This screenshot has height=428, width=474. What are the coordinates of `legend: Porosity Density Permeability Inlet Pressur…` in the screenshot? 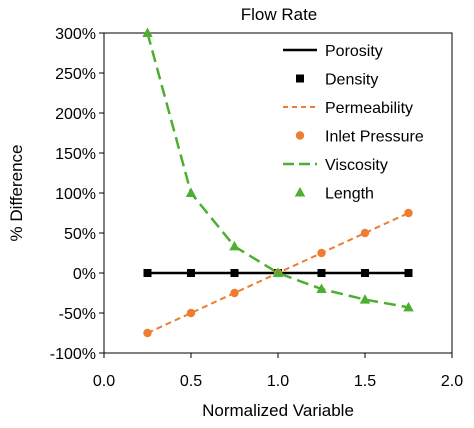 It's located at (353, 123).